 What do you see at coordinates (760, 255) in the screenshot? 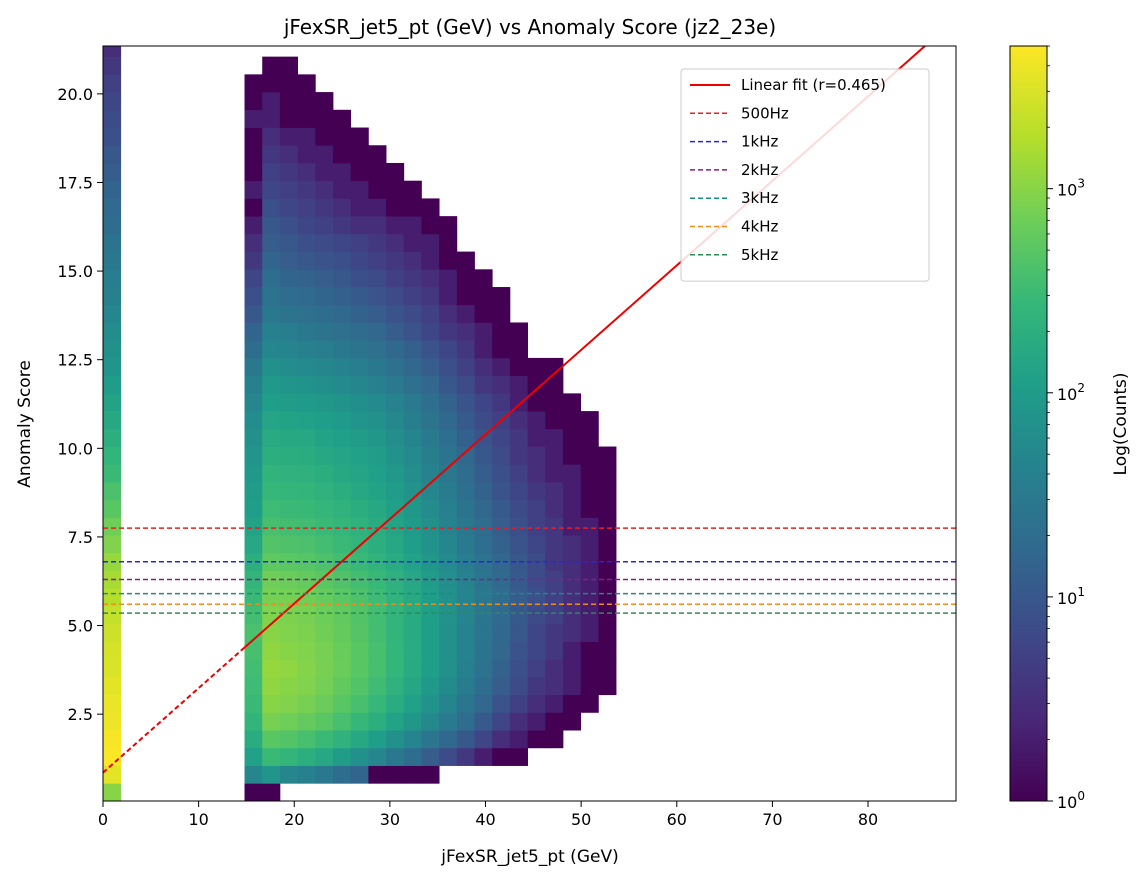
I see `legend-label: 5kHz` at bounding box center [760, 255].